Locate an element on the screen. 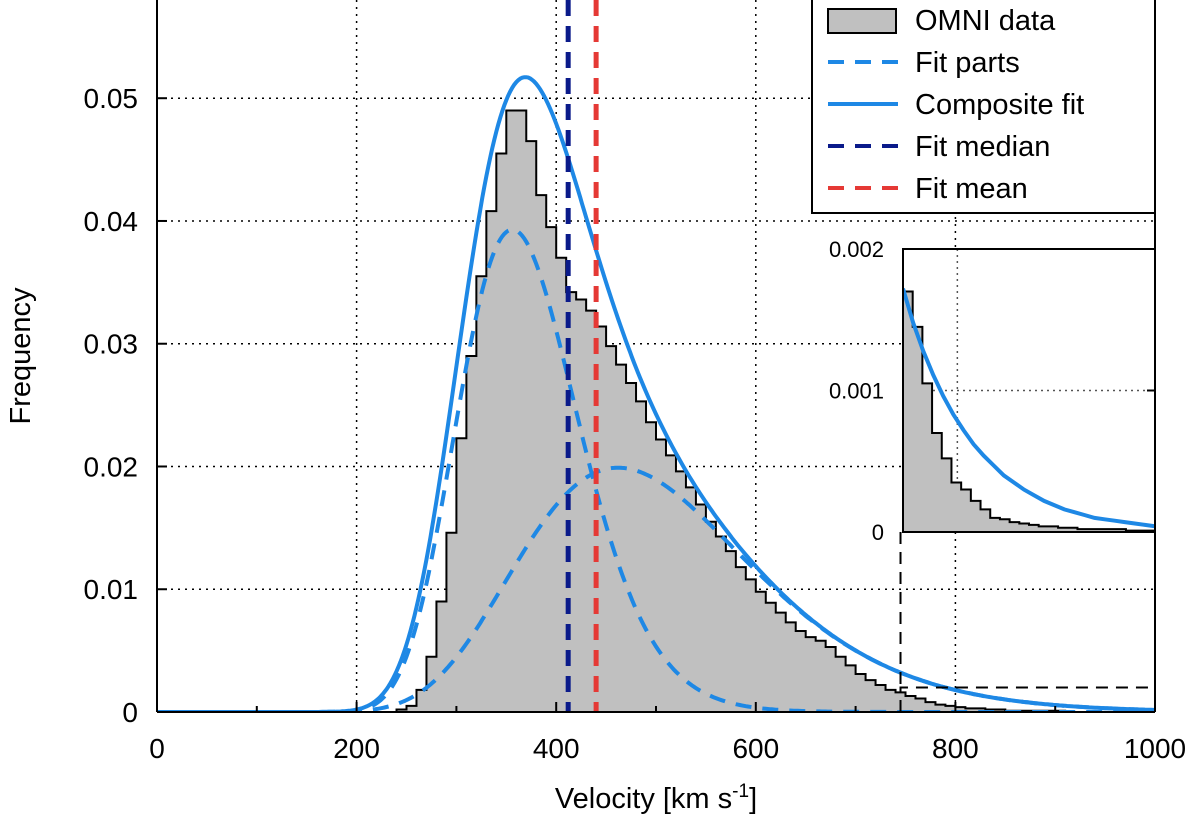  legend-label: Fit mean is located at coordinates (971, 189).